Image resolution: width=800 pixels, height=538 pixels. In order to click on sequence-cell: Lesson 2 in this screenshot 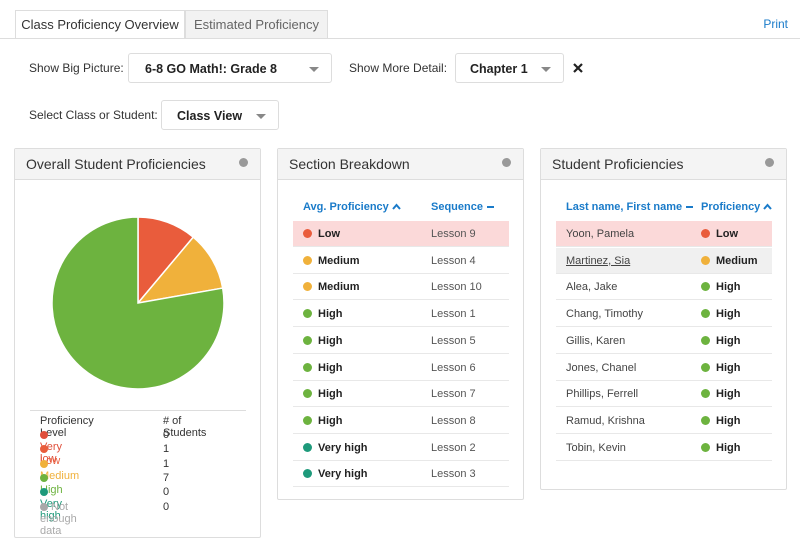, I will do `click(453, 447)`.